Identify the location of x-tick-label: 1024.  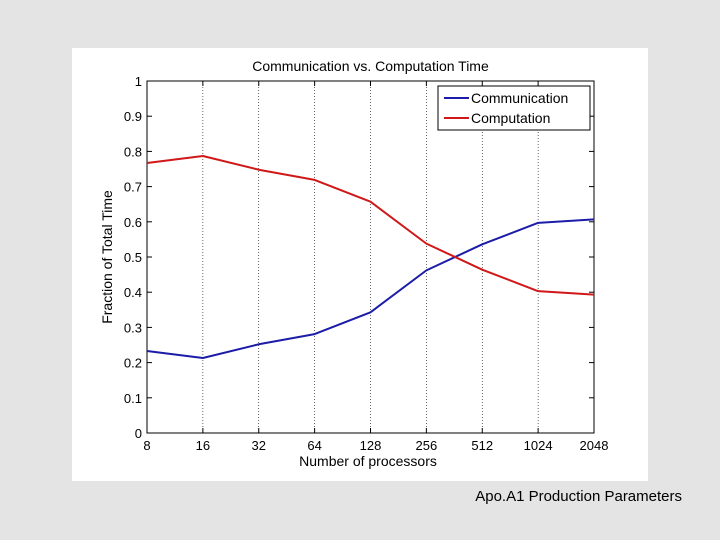
(538, 445).